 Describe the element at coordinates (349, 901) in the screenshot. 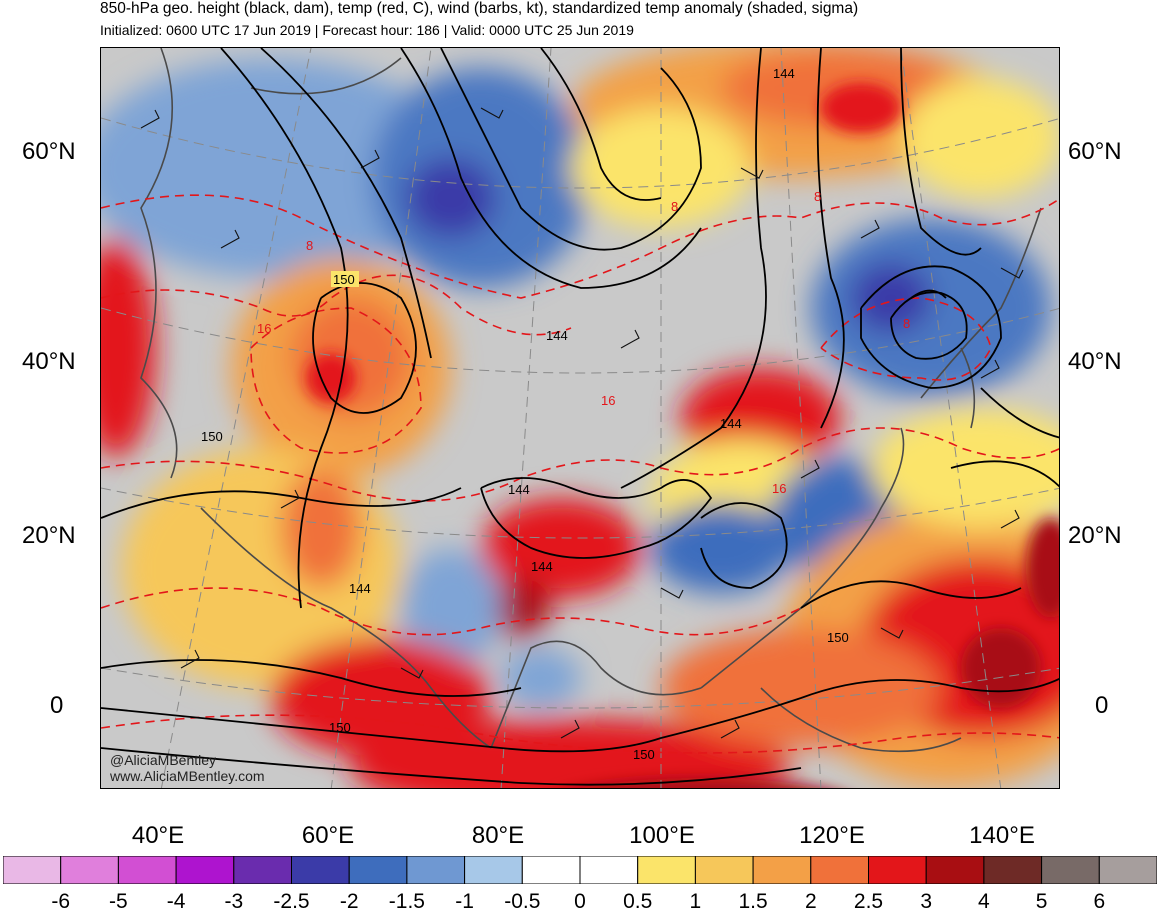

I see `colorbar-label: -2` at that location.